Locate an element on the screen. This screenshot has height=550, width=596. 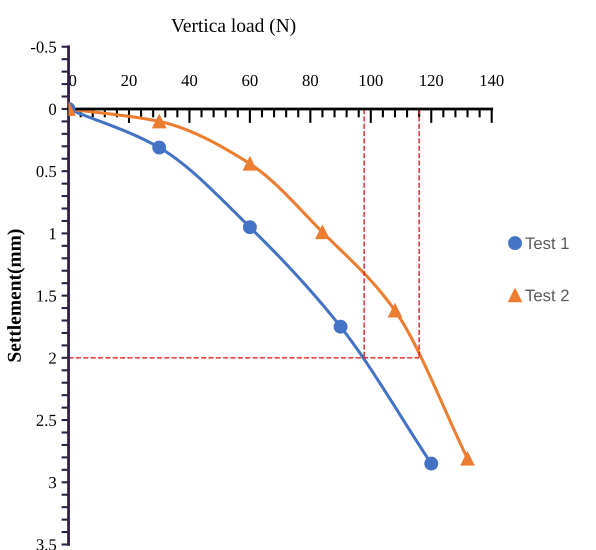
y-tick-label: -0.5 is located at coordinates (43, 47).